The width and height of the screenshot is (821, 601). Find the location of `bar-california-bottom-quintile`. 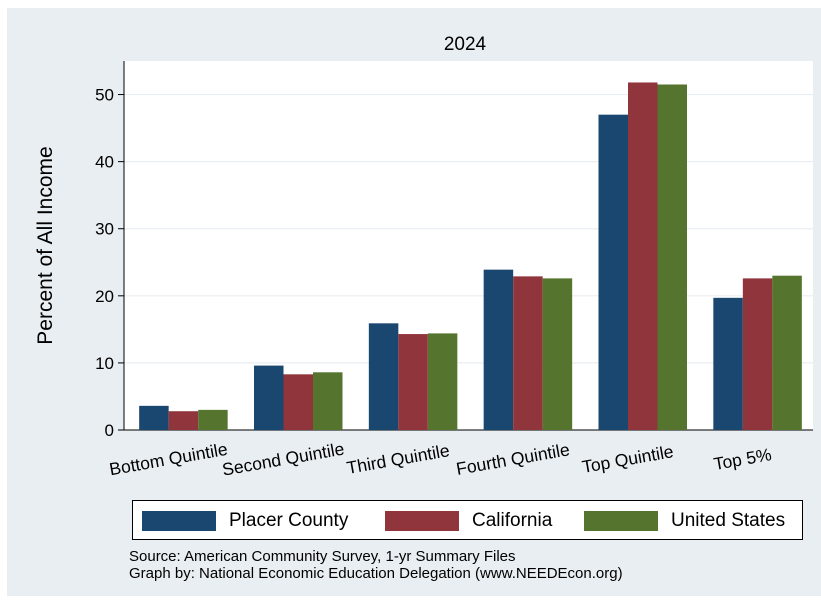

bar-california-bottom-quintile is located at coordinates (183, 420).